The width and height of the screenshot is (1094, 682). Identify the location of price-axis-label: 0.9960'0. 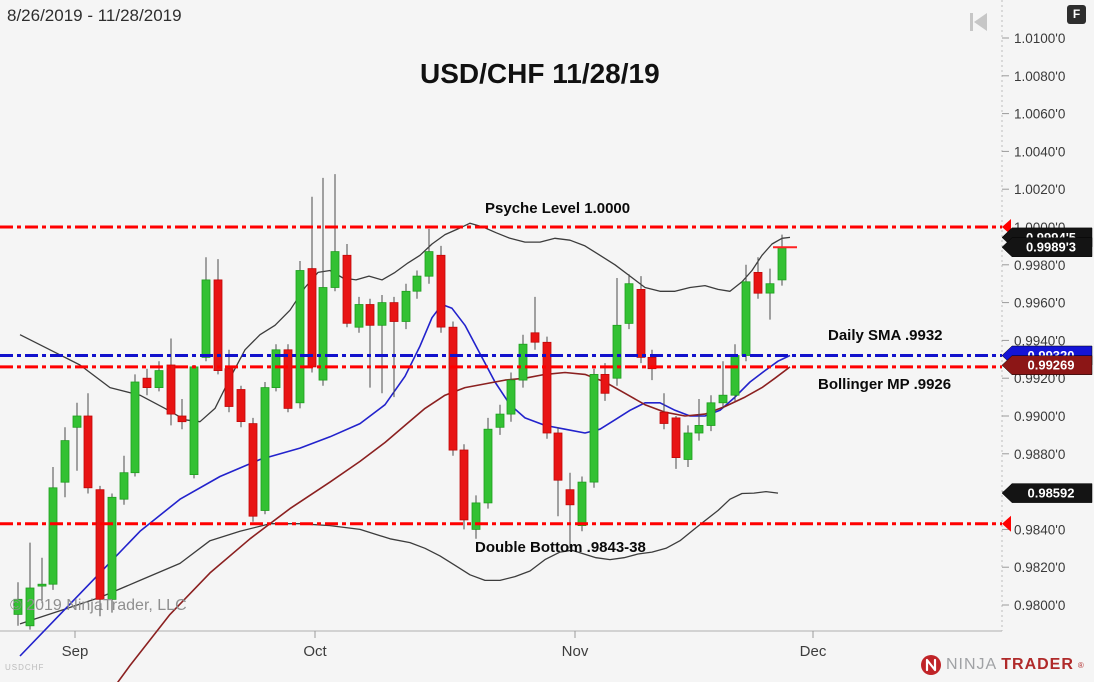
(1039, 303).